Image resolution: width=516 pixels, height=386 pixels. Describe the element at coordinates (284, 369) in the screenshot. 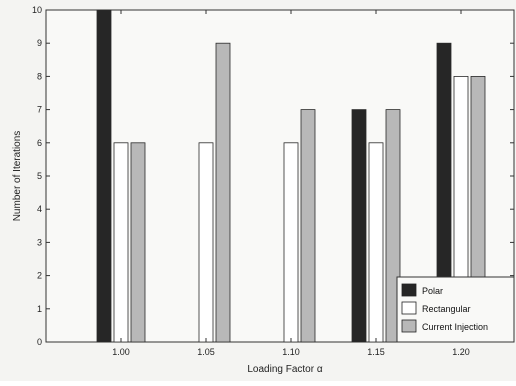

I see `x-axis-label: Loading Factor α` at that location.